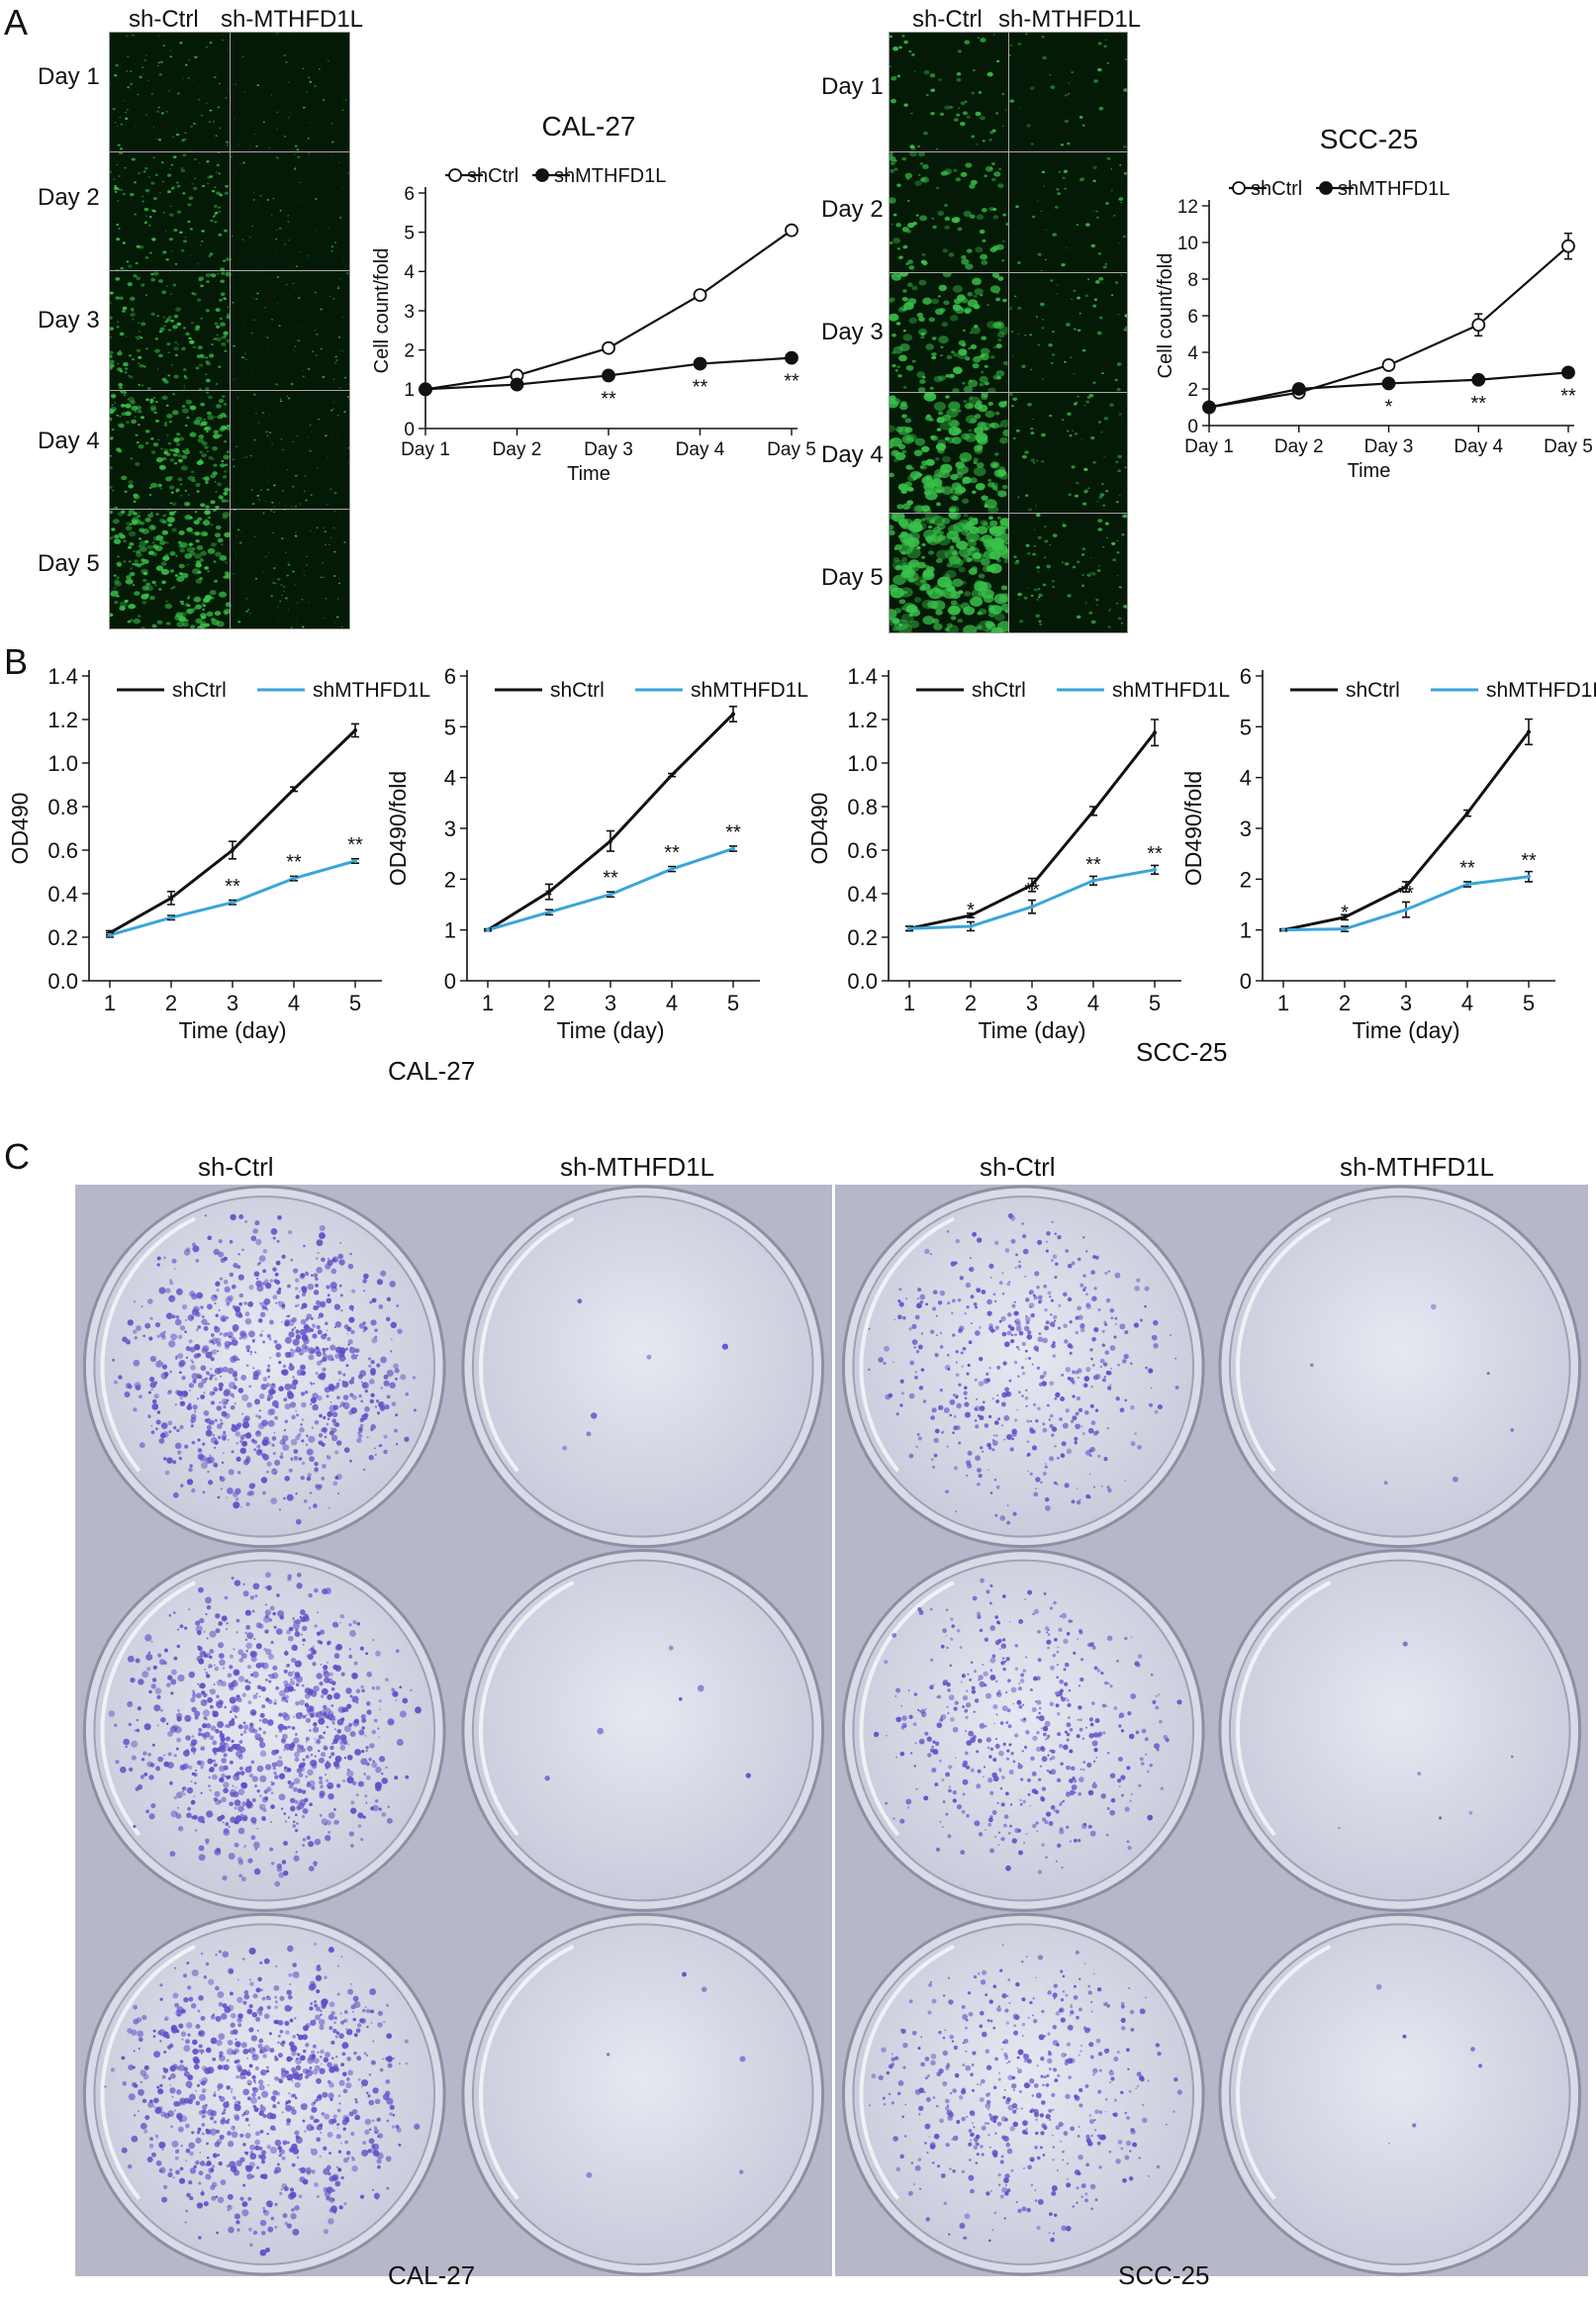 This screenshot has width=1596, height=2301. What do you see at coordinates (1018, 1167) in the screenshot?
I see `c-col-label-ctrl-right: sh-Ctrl` at bounding box center [1018, 1167].